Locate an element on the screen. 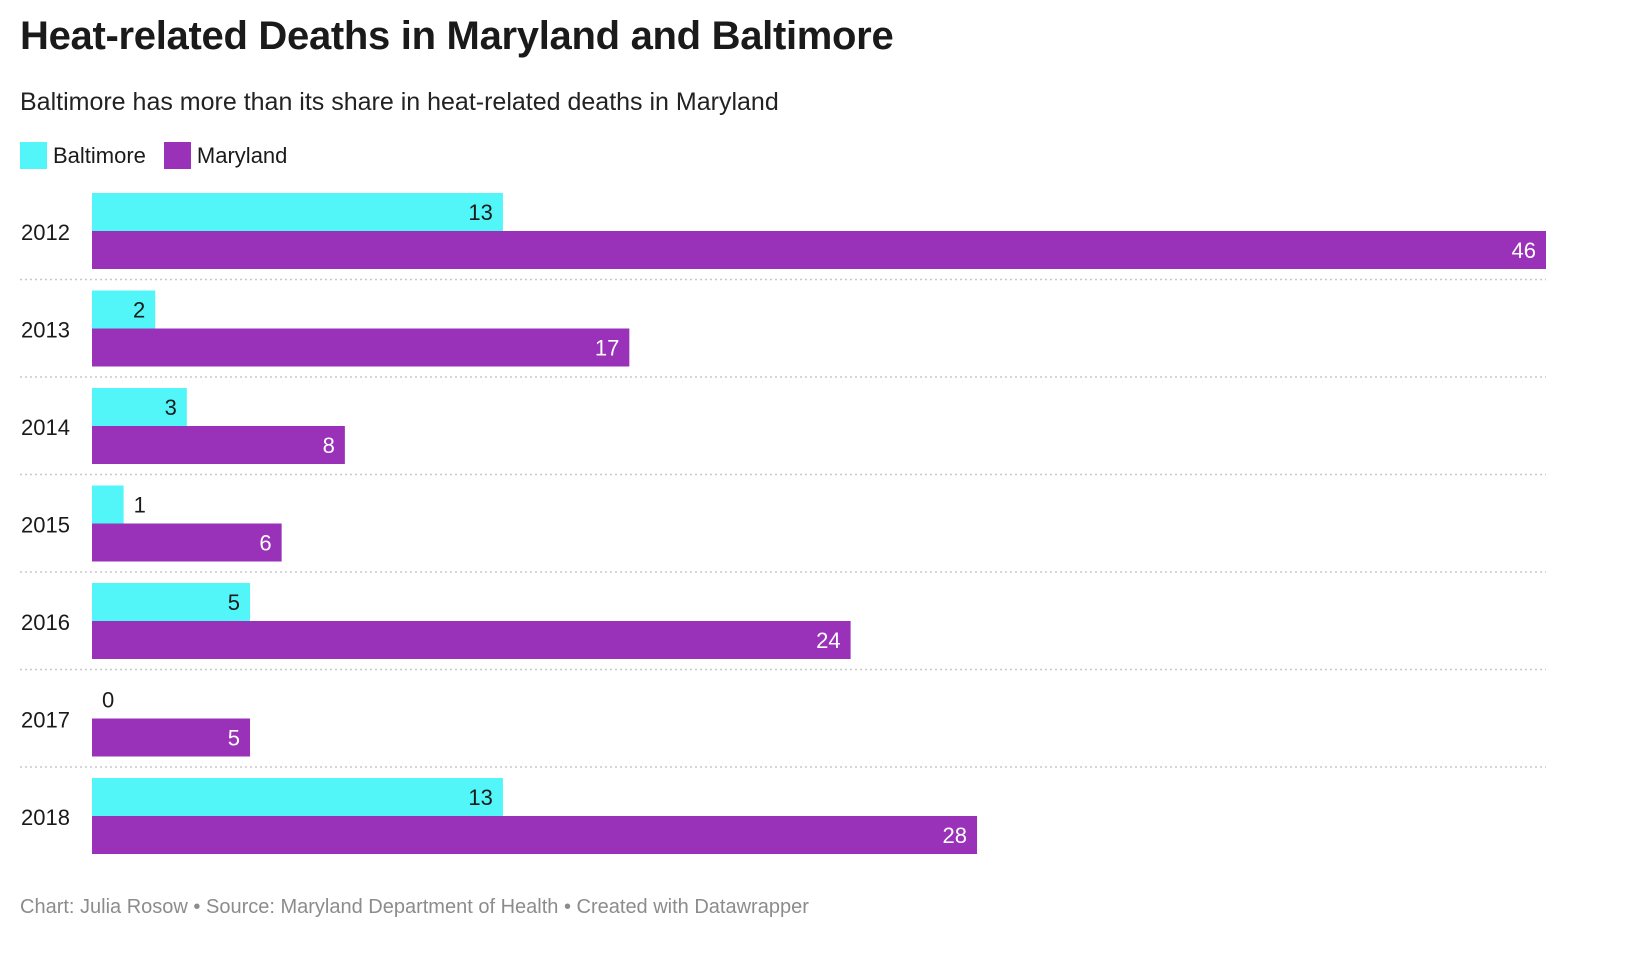  bar-baltimore-2018 is located at coordinates (297, 797).